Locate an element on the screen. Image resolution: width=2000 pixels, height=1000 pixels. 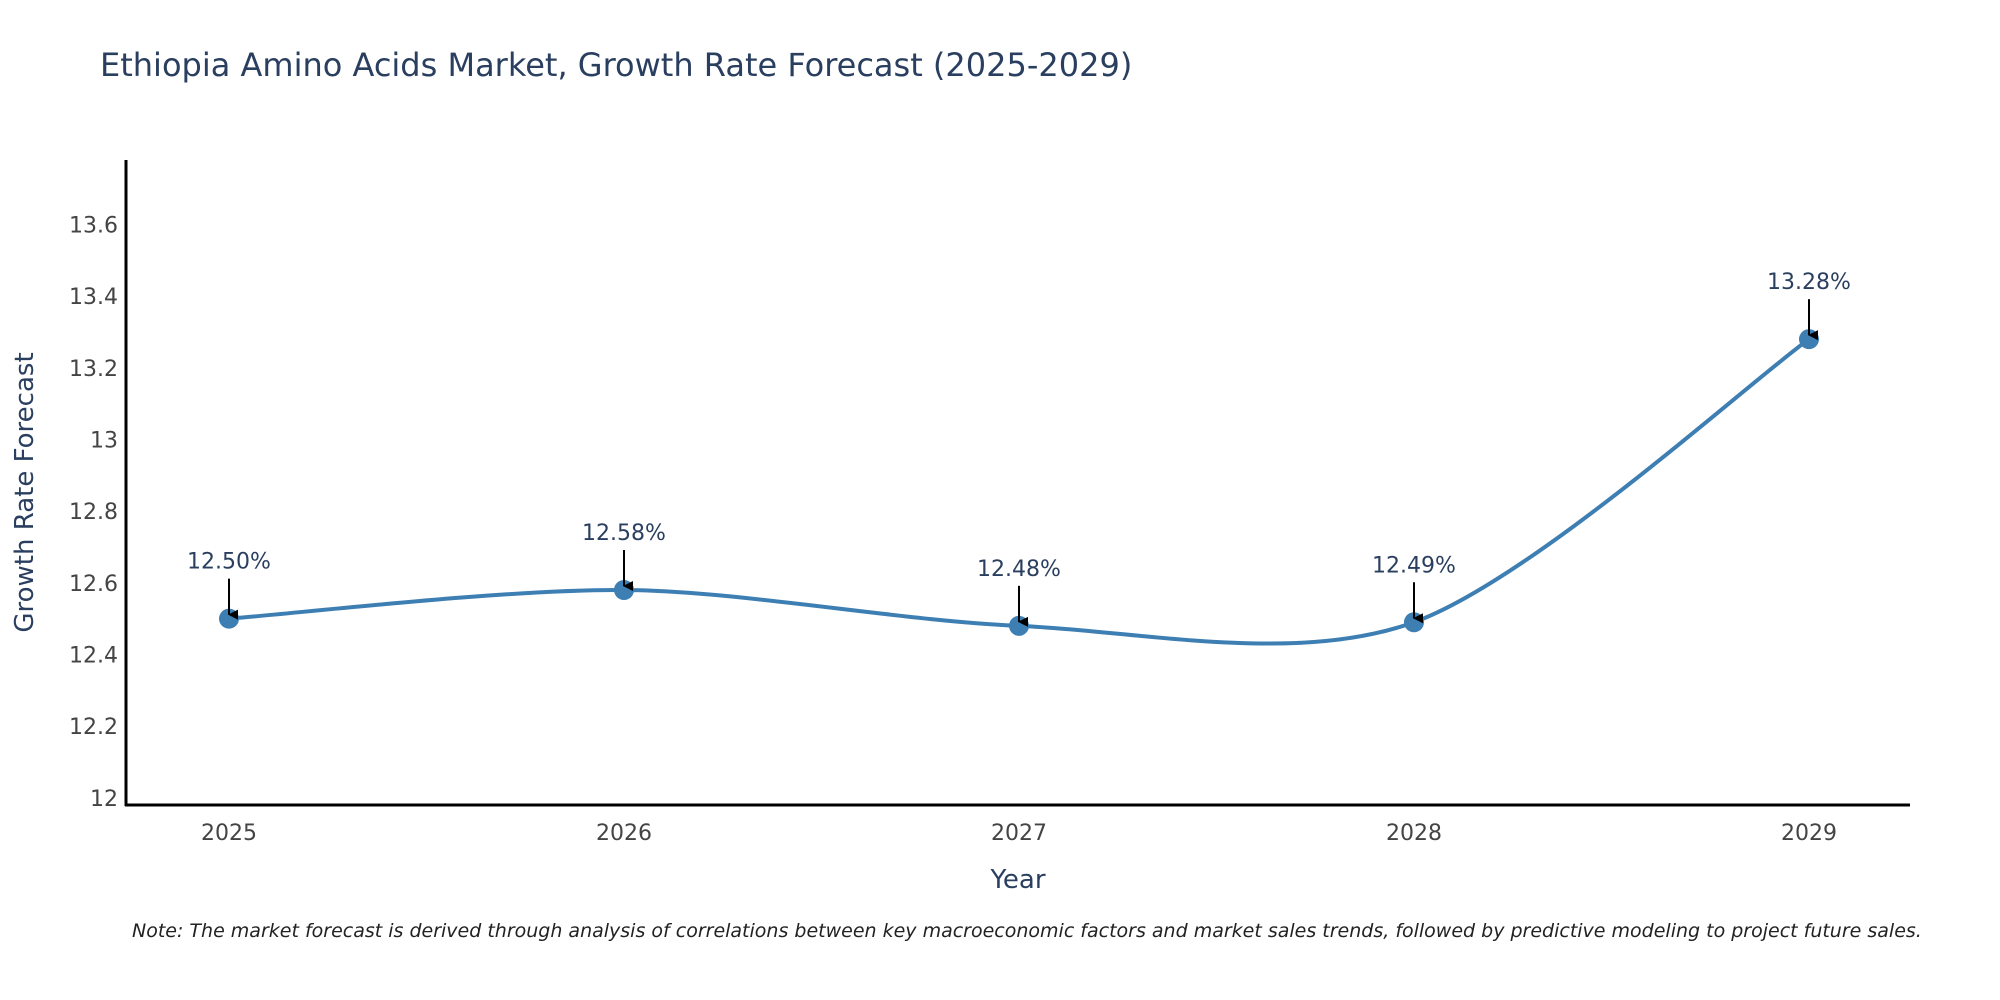
y-tick-label: 12.6 is located at coordinates (93, 584).